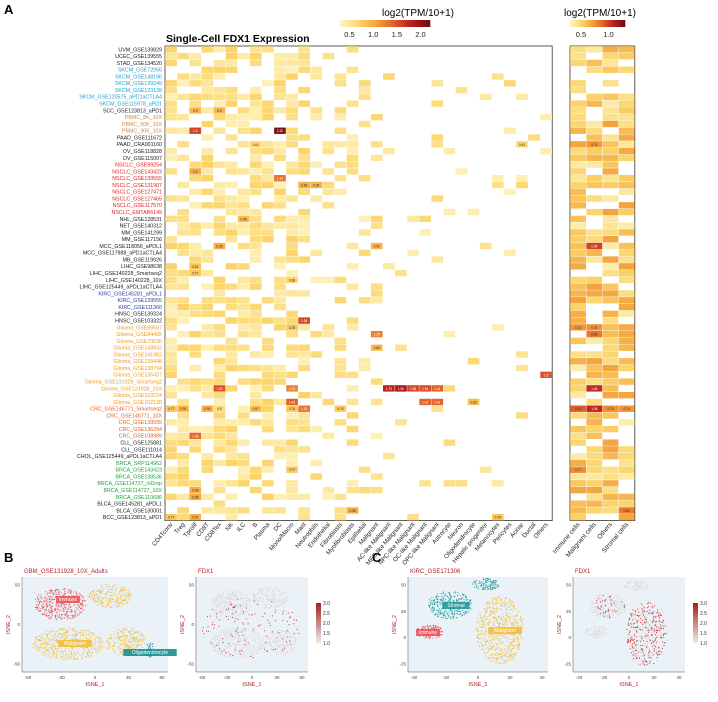 The image size is (718, 702). I want to click on row-label: KIRC_GSE111360, so click(140, 308).